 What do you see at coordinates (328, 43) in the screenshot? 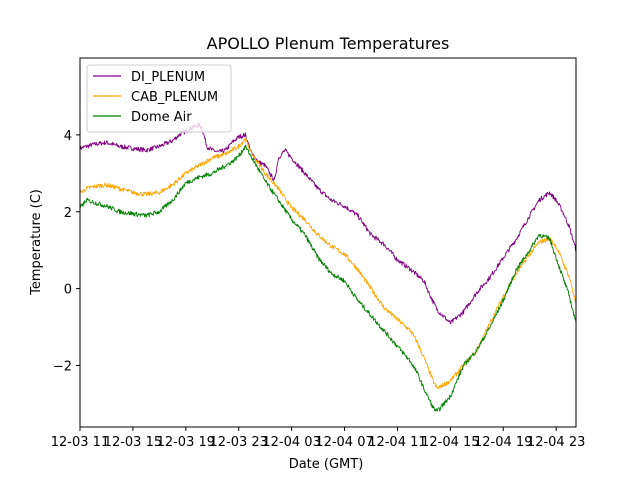
I see `chart-title: APOLLO Plenum Temperatures` at bounding box center [328, 43].